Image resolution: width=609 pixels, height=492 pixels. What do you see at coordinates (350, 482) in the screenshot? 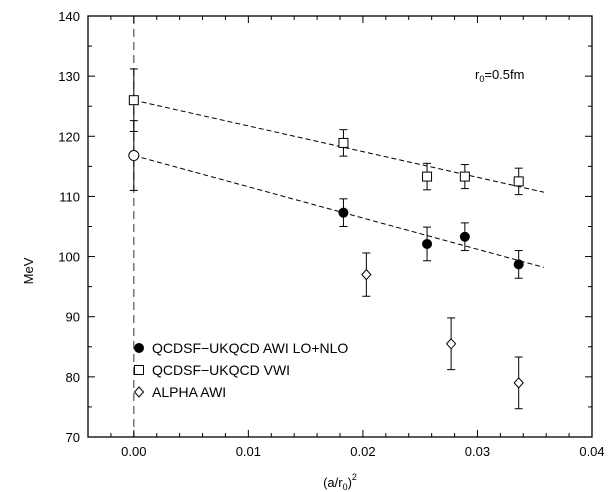
I see `x-axis-label-tail: )` at bounding box center [350, 482].